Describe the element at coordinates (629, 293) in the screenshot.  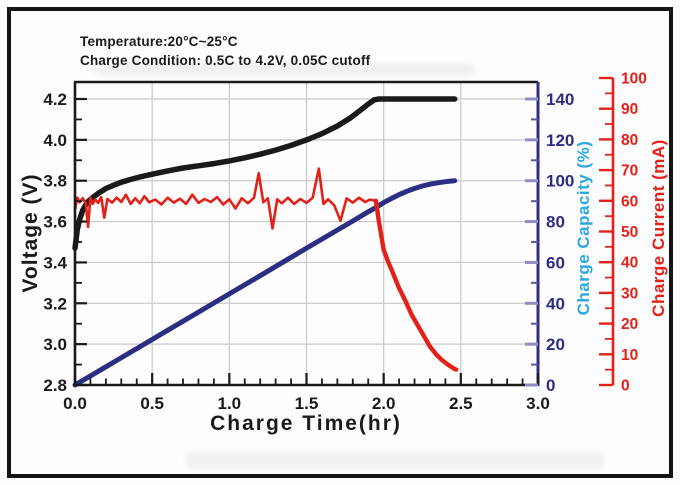
I see `current-tick-label: 30` at that location.